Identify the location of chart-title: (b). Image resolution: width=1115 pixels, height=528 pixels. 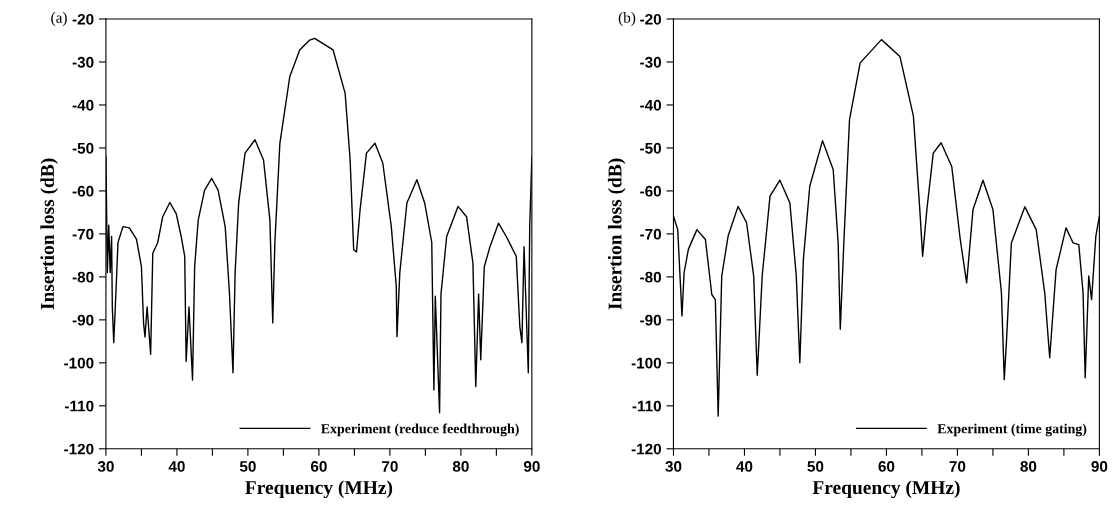
(627, 19).